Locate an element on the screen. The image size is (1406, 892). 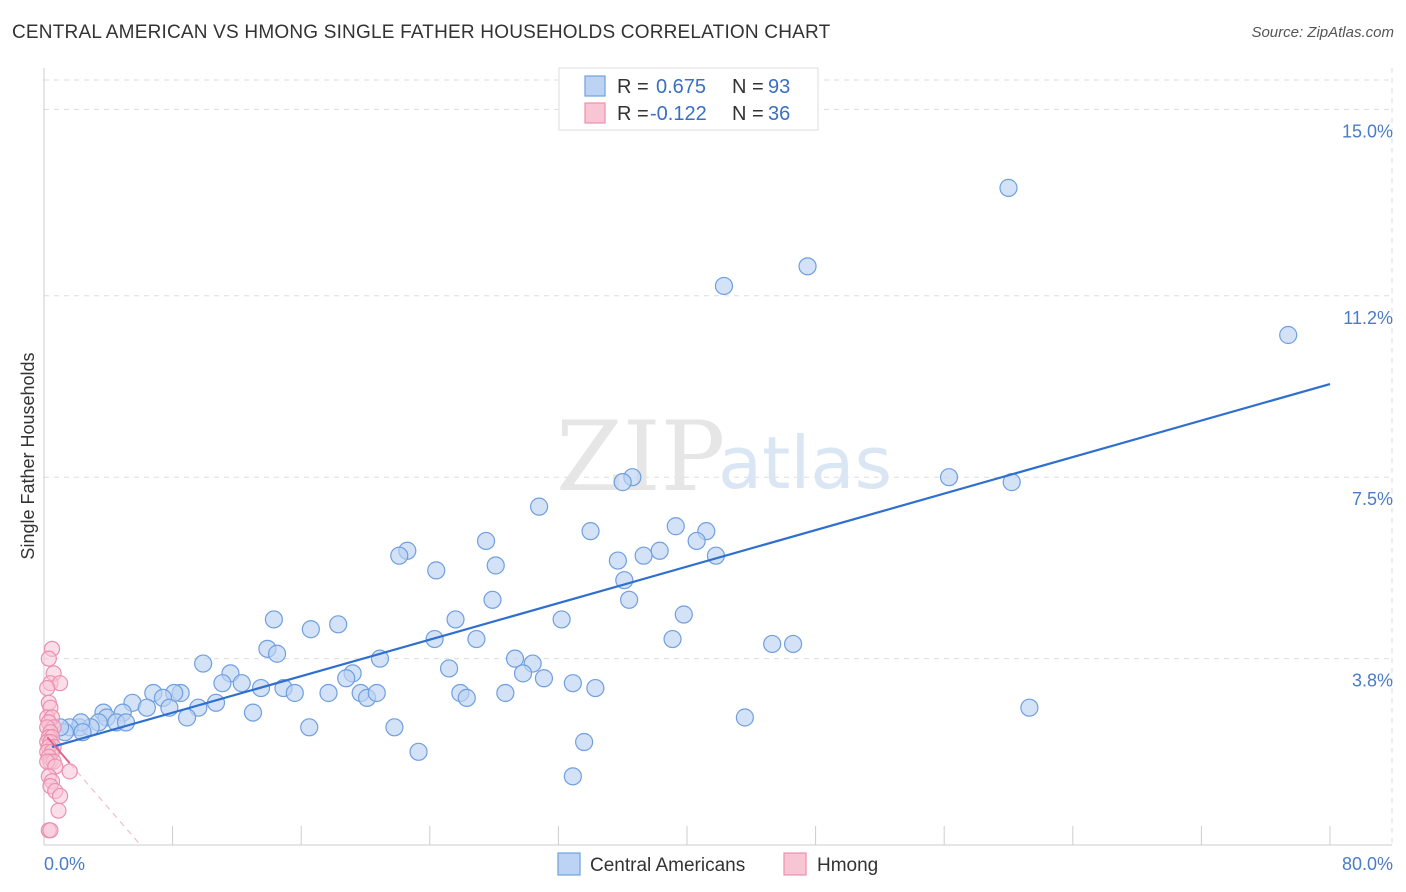
source-label: Source: ZipAtlas.com is located at coordinates (1322, 32).